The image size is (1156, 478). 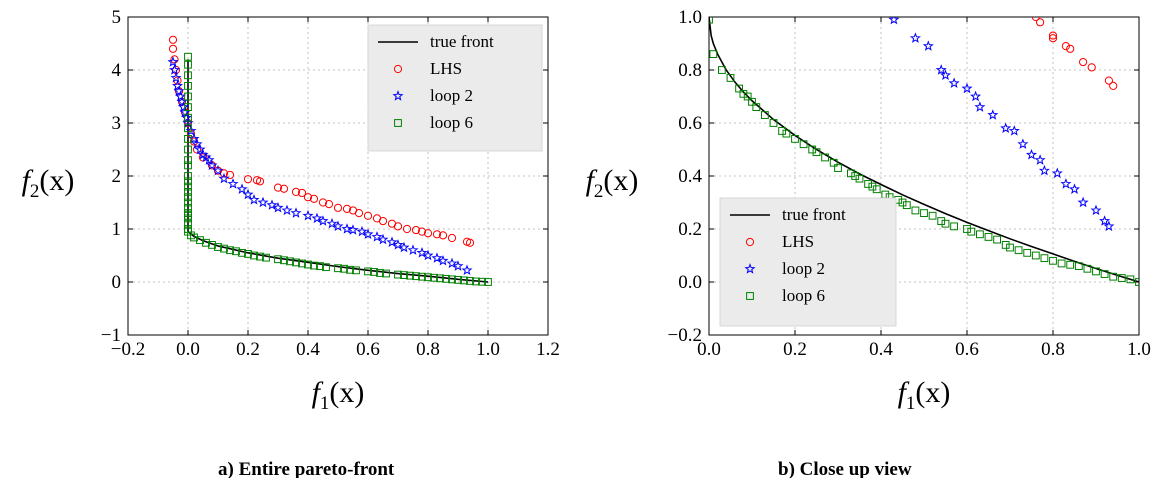 I want to click on x-tick-label: −0.2, so click(x=128, y=349).